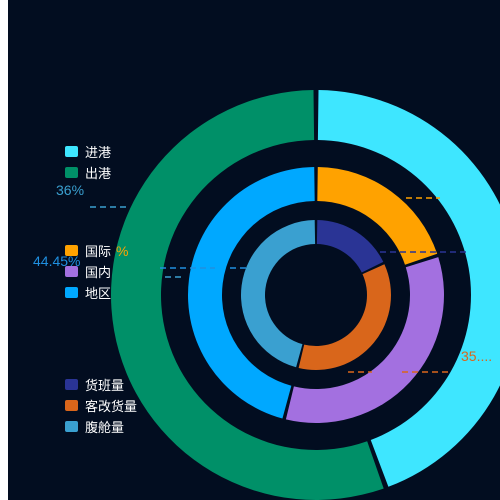 Image resolution: width=500 pixels, height=500 pixels. What do you see at coordinates (71, 250) in the screenshot?
I see `legend-swatch-国际` at bounding box center [71, 250].